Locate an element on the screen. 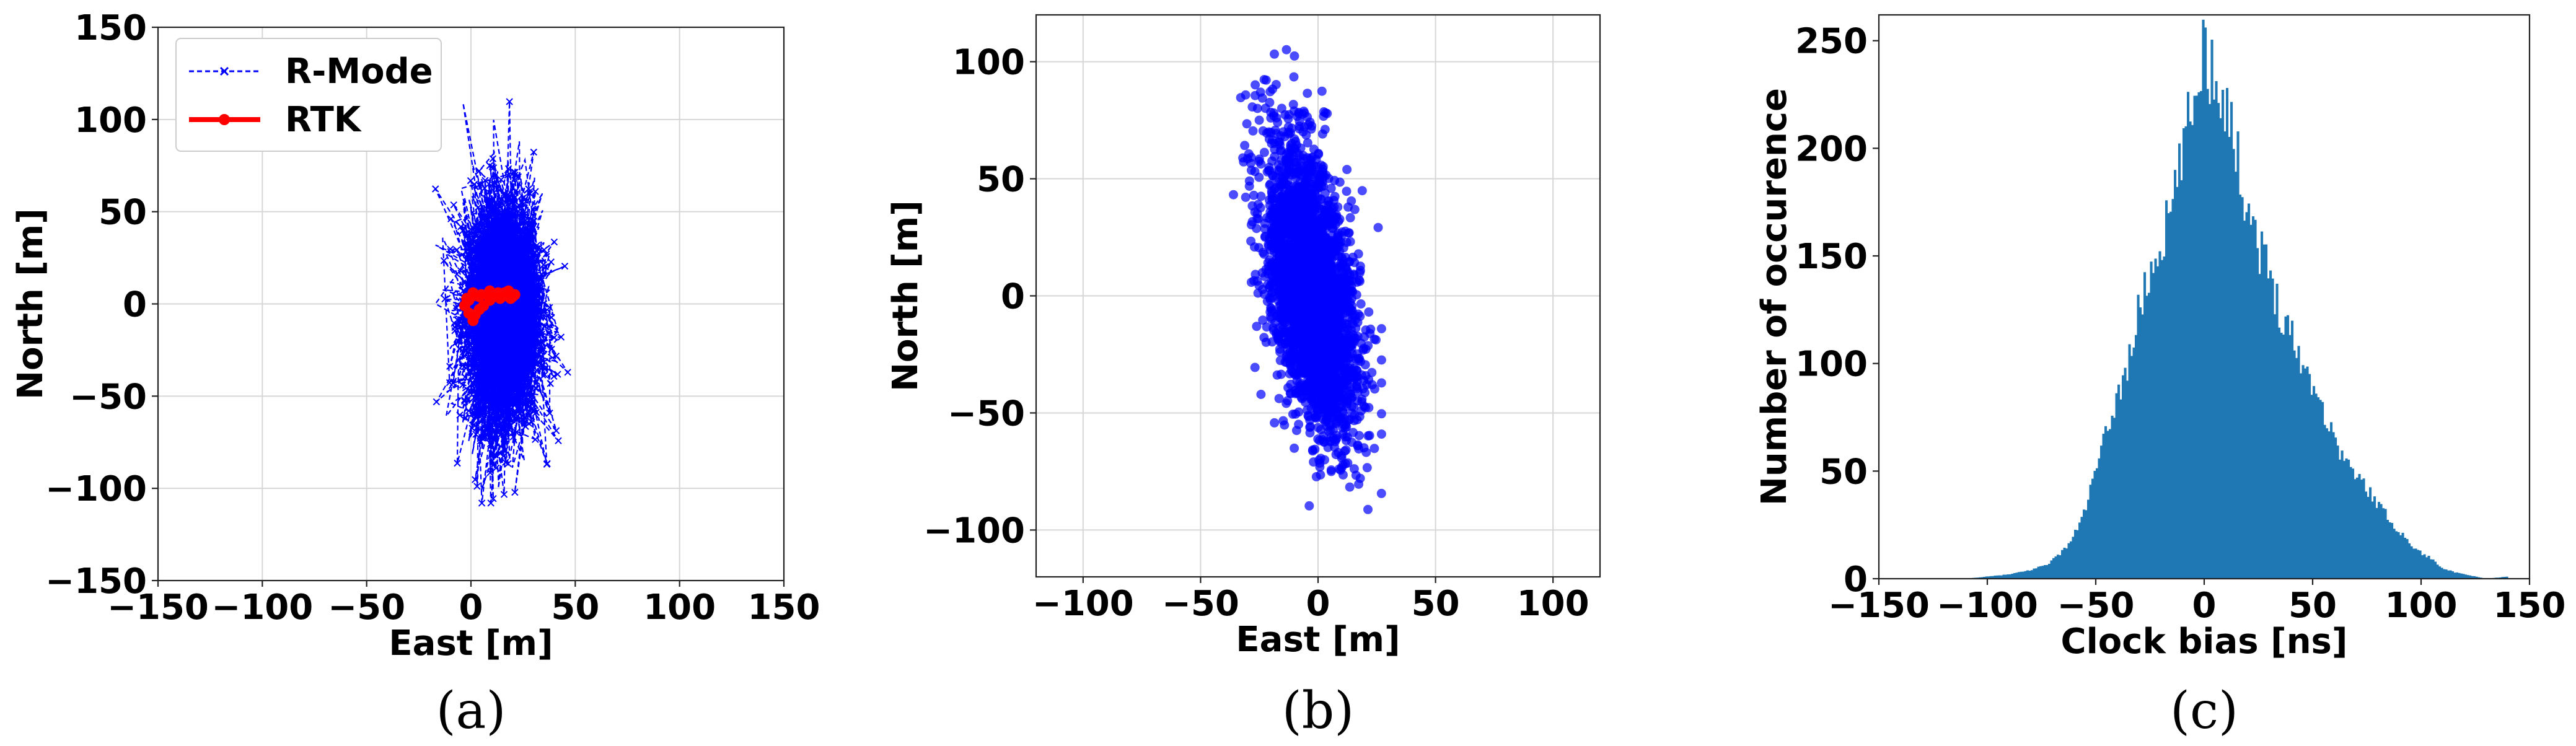  a-ytick-label: 150 is located at coordinates (111, 28).